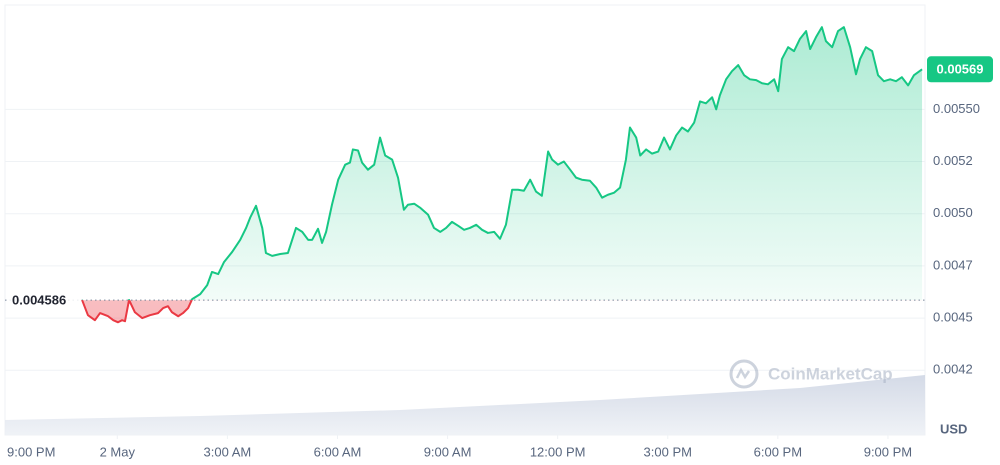 The image size is (1000, 465). What do you see at coordinates (228, 451) in the screenshot?
I see `x-tick-label: 3:00 AM` at bounding box center [228, 451].